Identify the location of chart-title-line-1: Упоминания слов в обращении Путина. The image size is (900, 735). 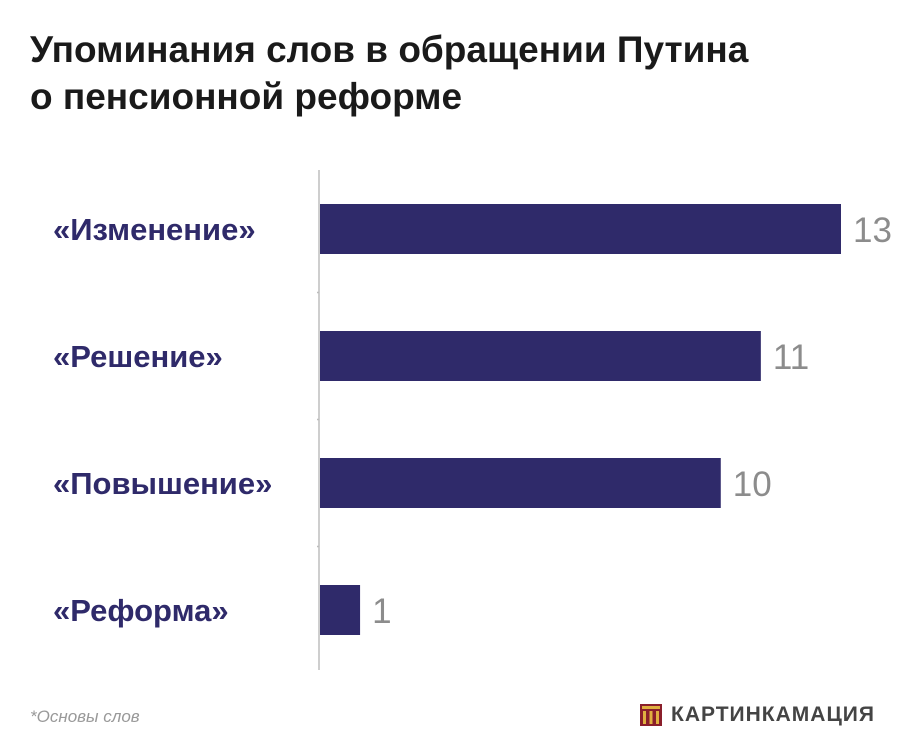
(389, 49).